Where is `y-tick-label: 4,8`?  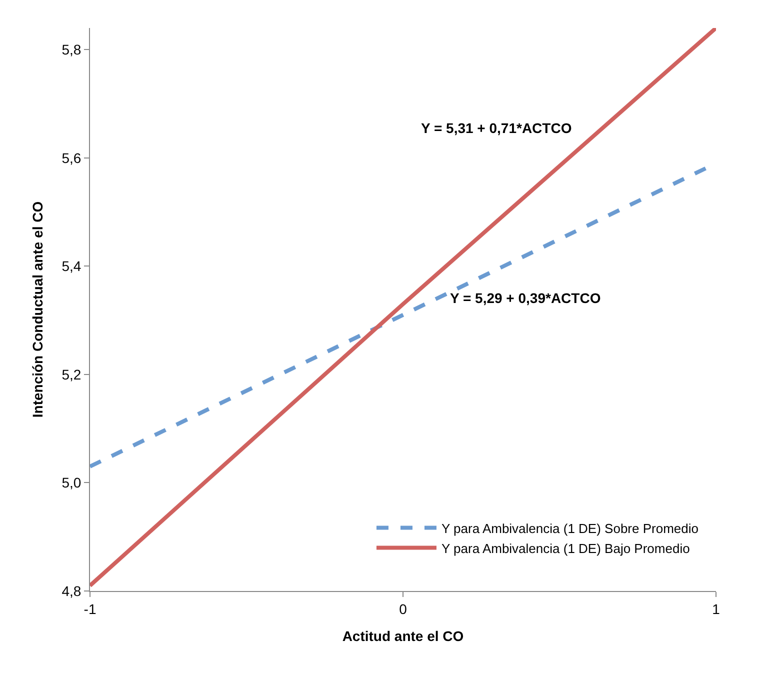 y-tick-label: 4,8 is located at coordinates (72, 590).